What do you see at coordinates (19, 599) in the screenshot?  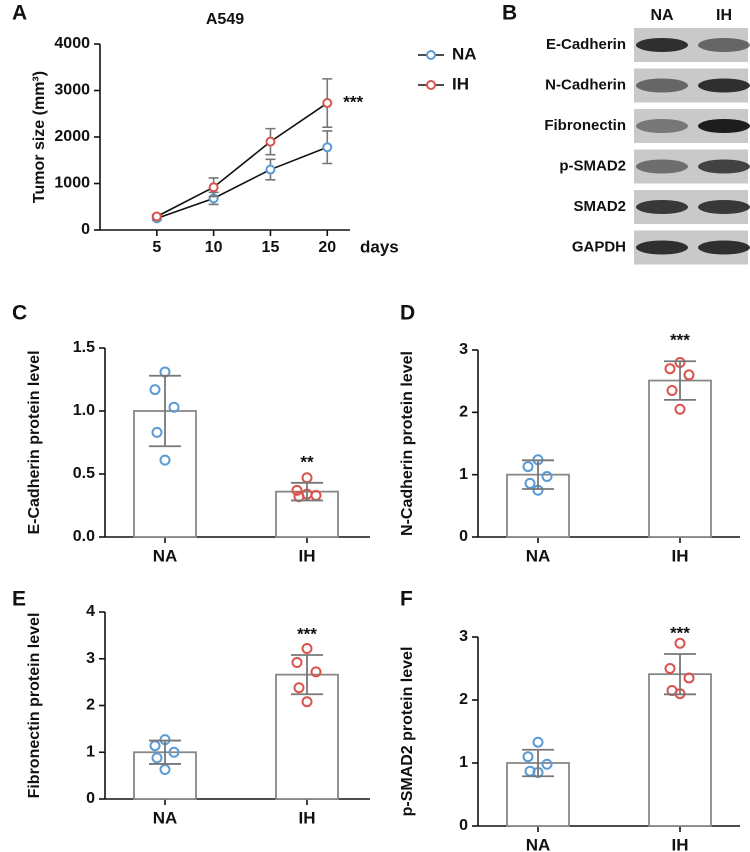 I see `panel-label: E` at bounding box center [19, 599].